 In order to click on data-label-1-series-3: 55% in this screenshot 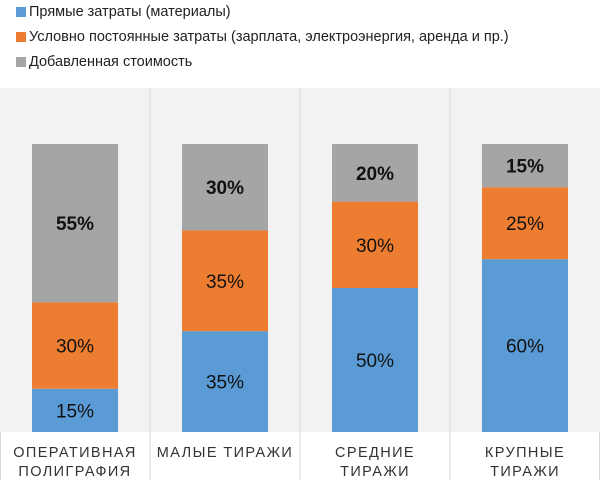, I will do `click(75, 224)`.